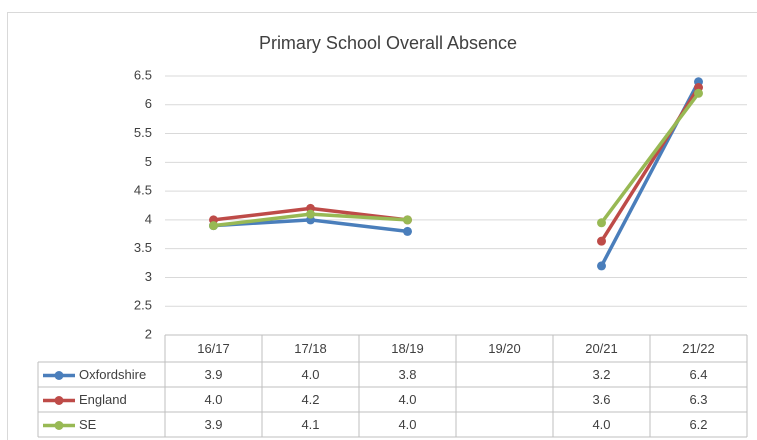  Describe the element at coordinates (148, 333) in the screenshot. I see `y-tick-label: 2` at that location.